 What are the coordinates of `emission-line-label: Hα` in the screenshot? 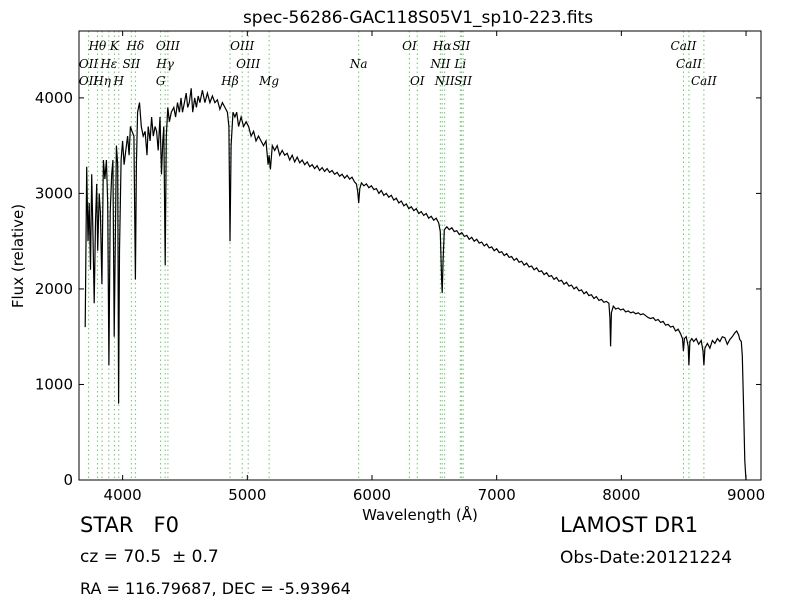 It's located at (442, 46).